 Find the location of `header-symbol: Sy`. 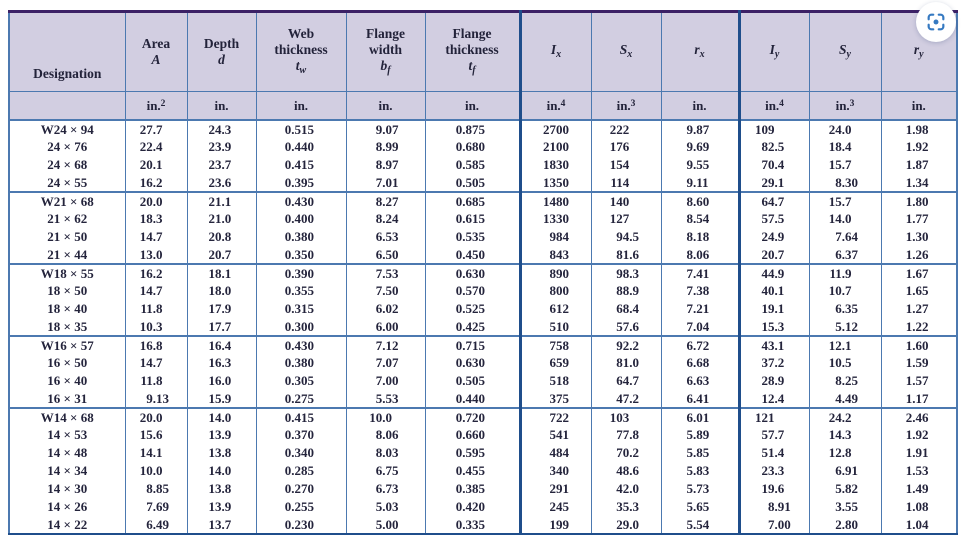

header-symbol: Sy is located at coordinates (845, 50).